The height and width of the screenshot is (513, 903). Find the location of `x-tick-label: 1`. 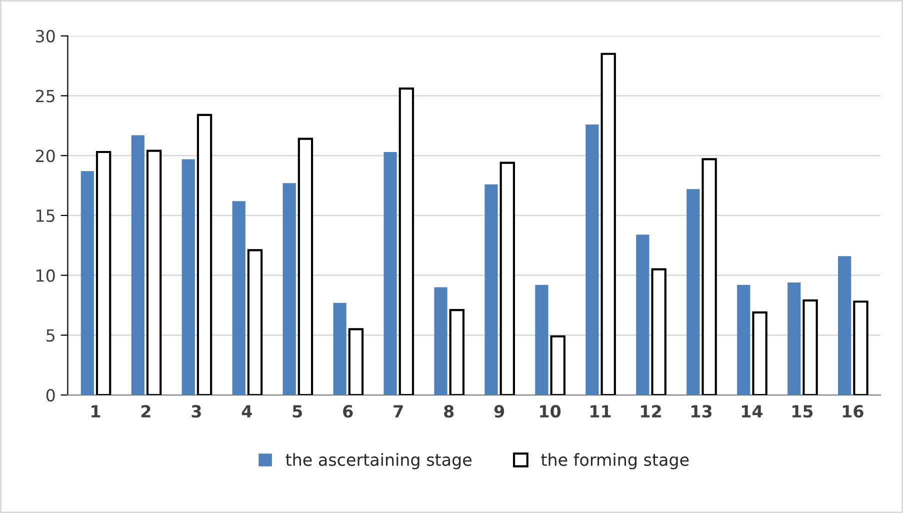

x-tick-label: 1 is located at coordinates (96, 411).